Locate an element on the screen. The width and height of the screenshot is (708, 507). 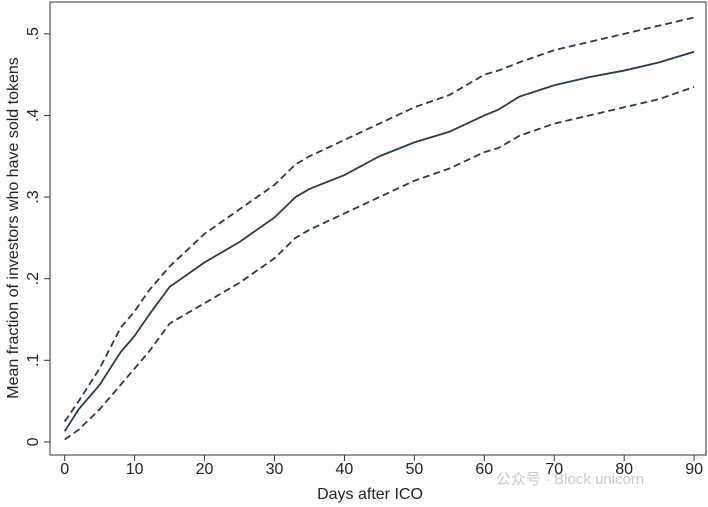
x-tick-label: 20 is located at coordinates (205, 469).